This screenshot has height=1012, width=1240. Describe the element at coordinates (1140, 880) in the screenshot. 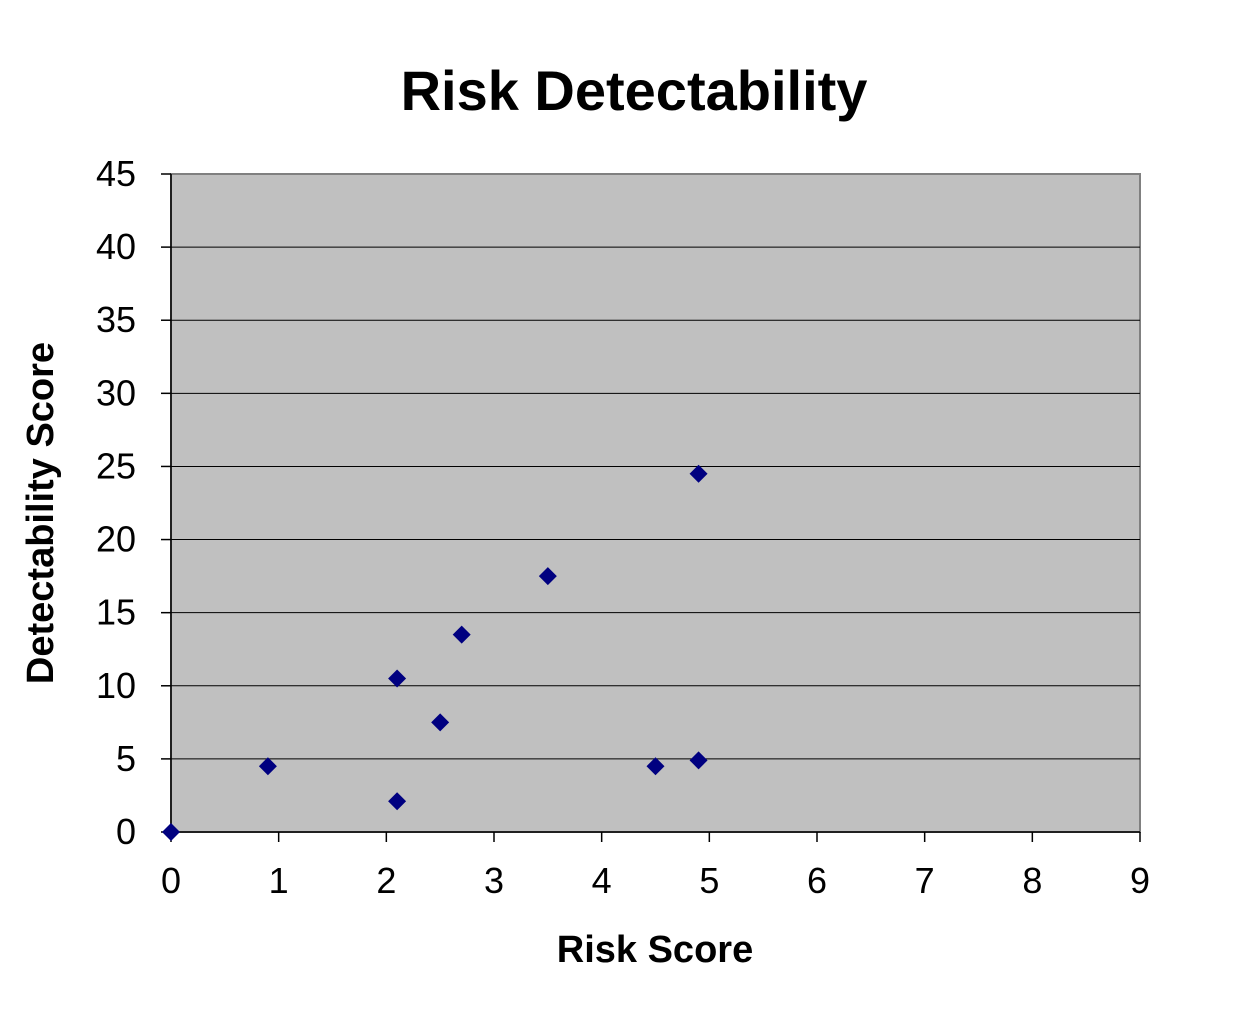

I see `x-tick-label: 9` at that location.